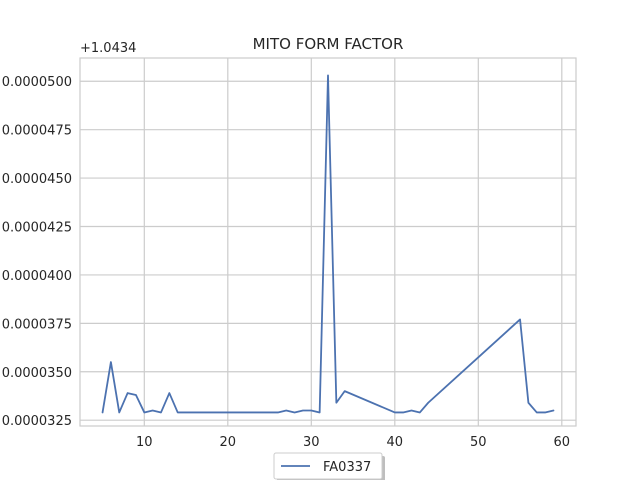 This screenshot has height=480, width=640. Describe the element at coordinates (311, 442) in the screenshot. I see `x-tick-label: 30` at that location.